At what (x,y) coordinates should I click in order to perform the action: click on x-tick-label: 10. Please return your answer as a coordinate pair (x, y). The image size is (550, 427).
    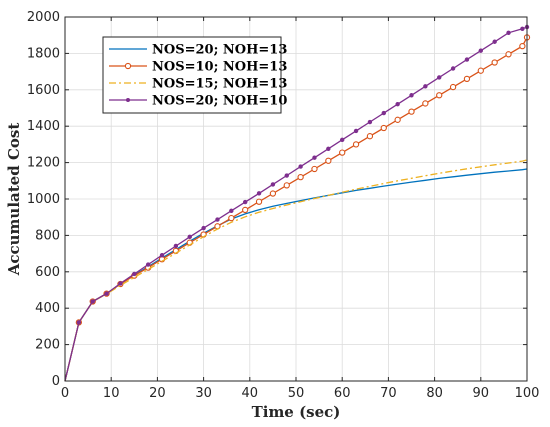
    Looking at the image, I should click on (111, 393).